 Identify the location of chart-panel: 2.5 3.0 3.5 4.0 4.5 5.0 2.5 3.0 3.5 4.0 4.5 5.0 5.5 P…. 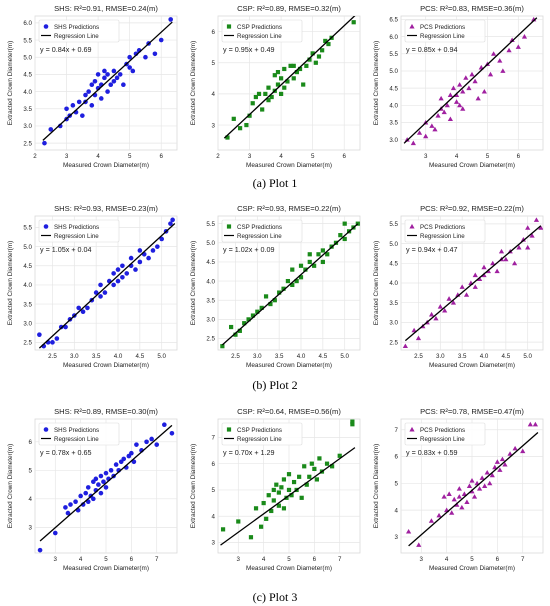
(457, 286).